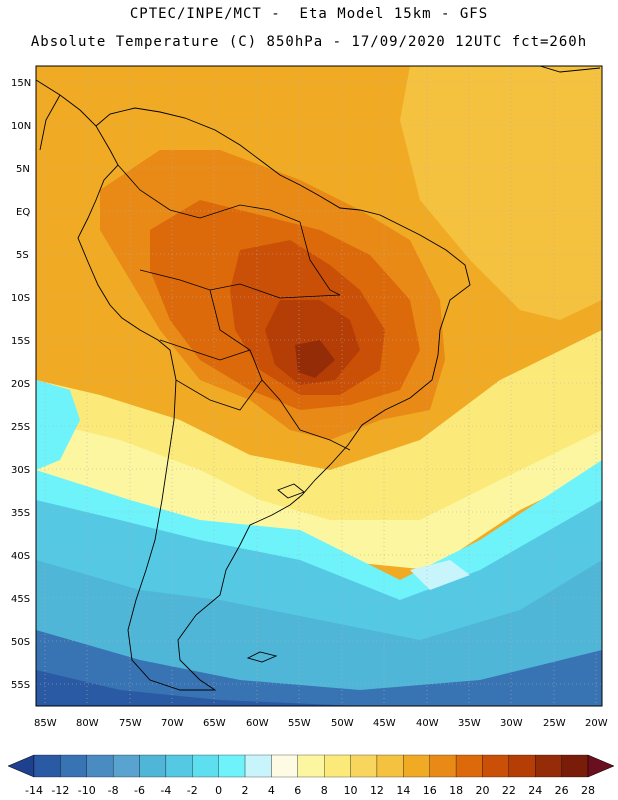 This screenshot has height=800, width=618. I want to click on lon-label: 20W, so click(596, 723).